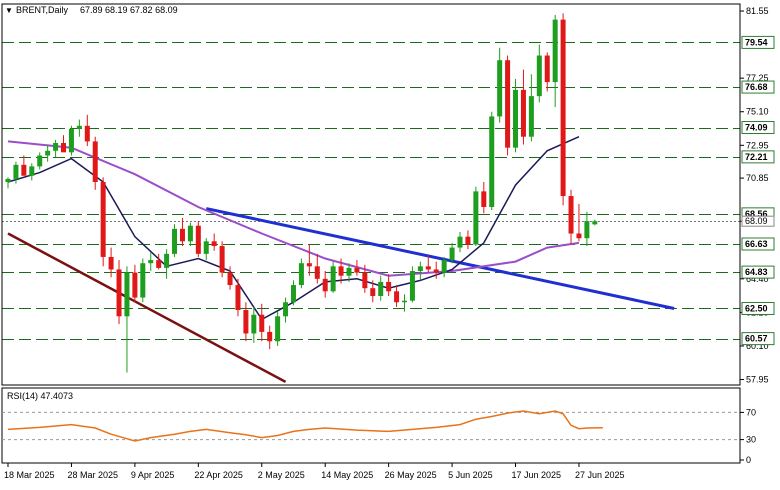 The height and width of the screenshot is (490, 780). What do you see at coordinates (470, 475) in the screenshot?
I see `date-label: 5 Jun 2025` at bounding box center [470, 475].